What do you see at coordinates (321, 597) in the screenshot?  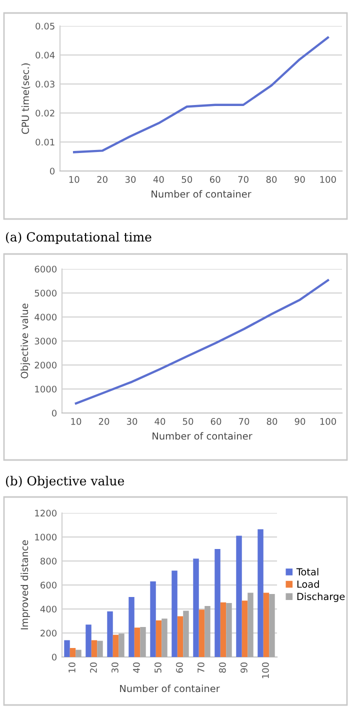 I see `legend-label: Discharge` at bounding box center [321, 597].